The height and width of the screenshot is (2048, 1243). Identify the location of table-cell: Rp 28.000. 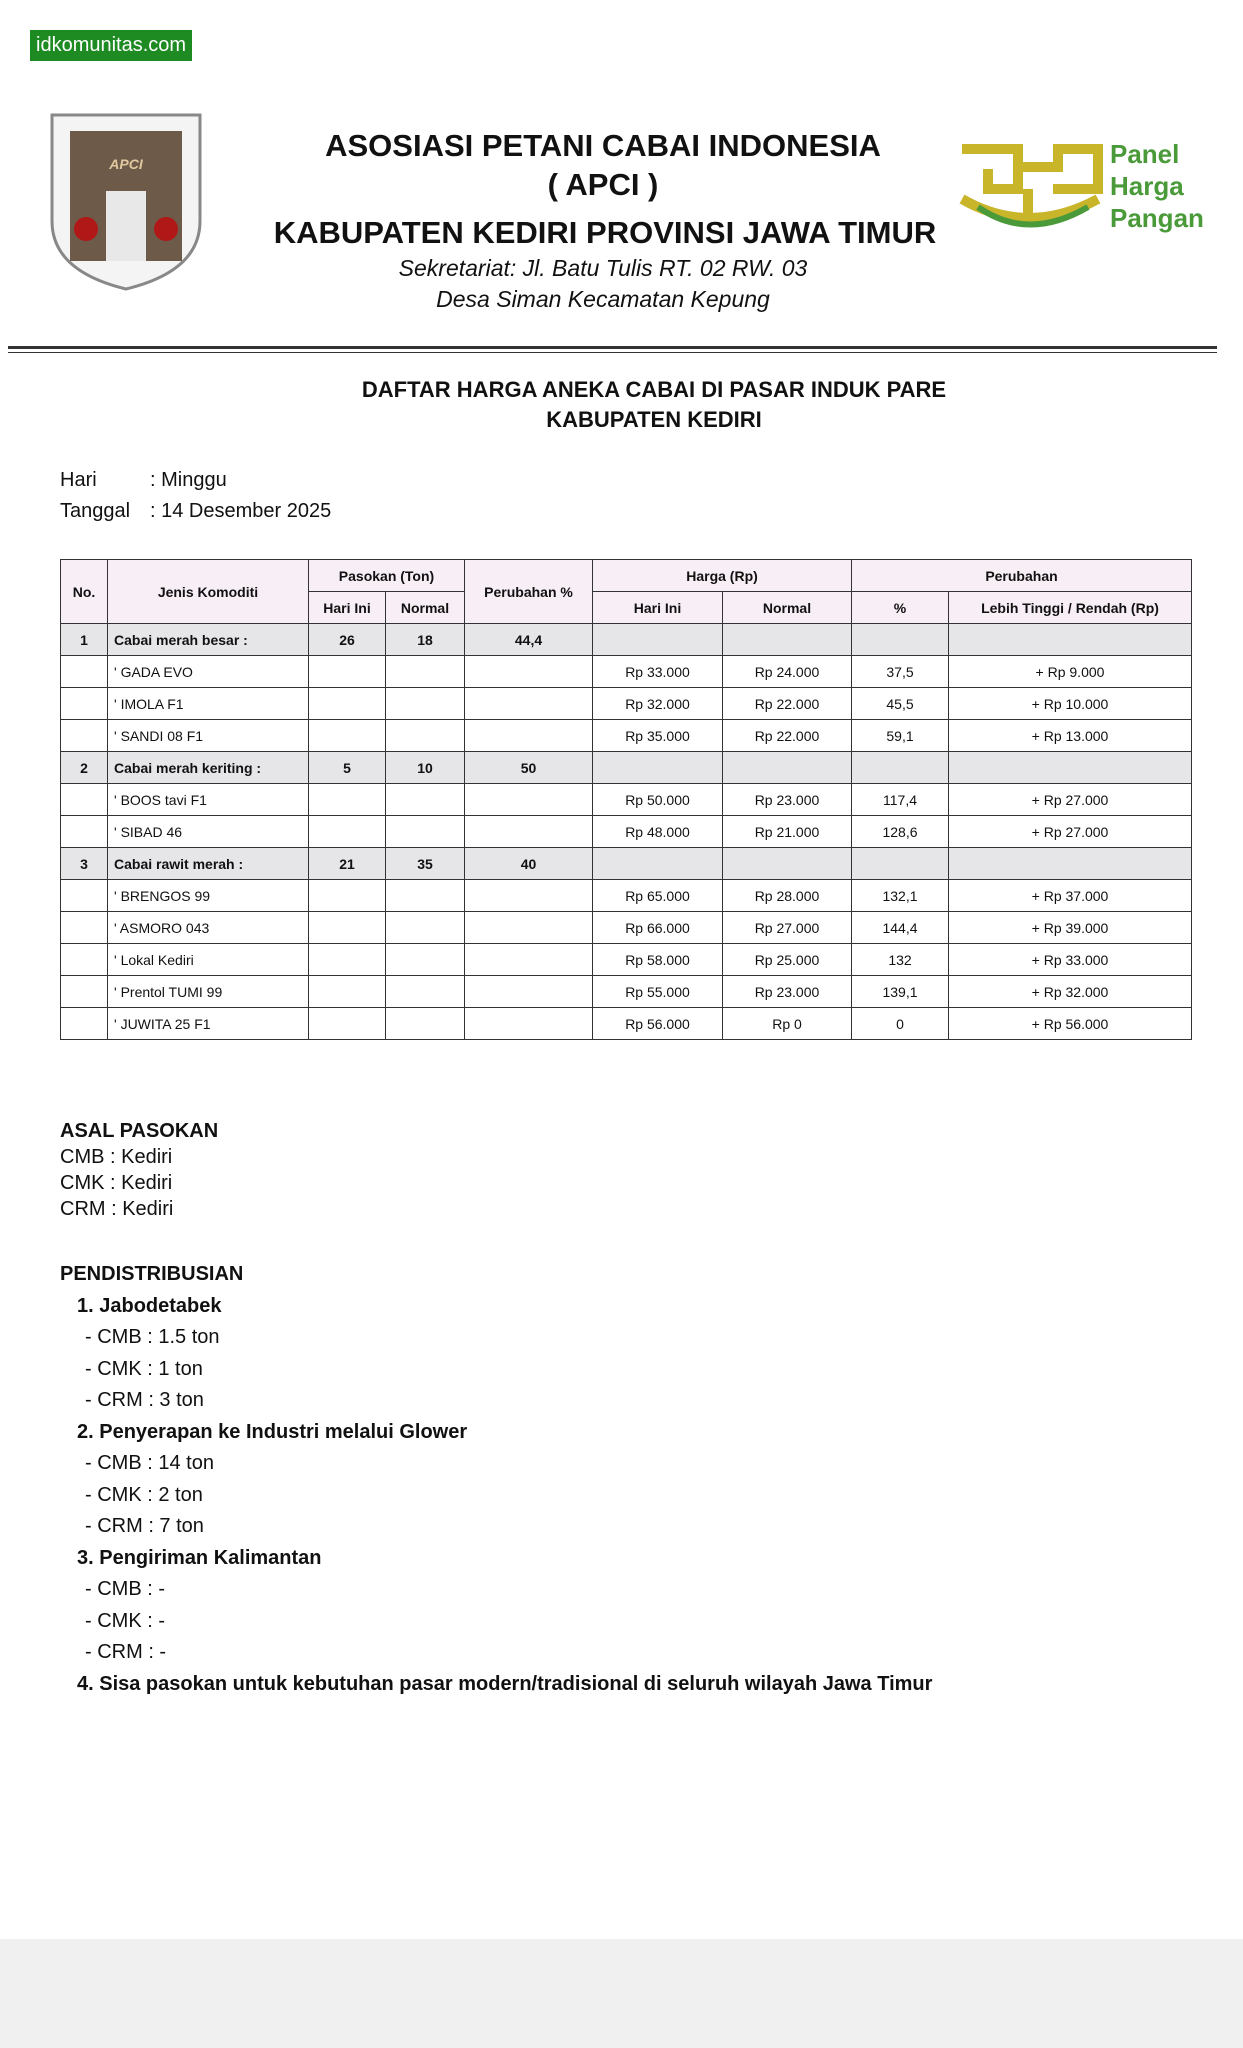
(787, 895).